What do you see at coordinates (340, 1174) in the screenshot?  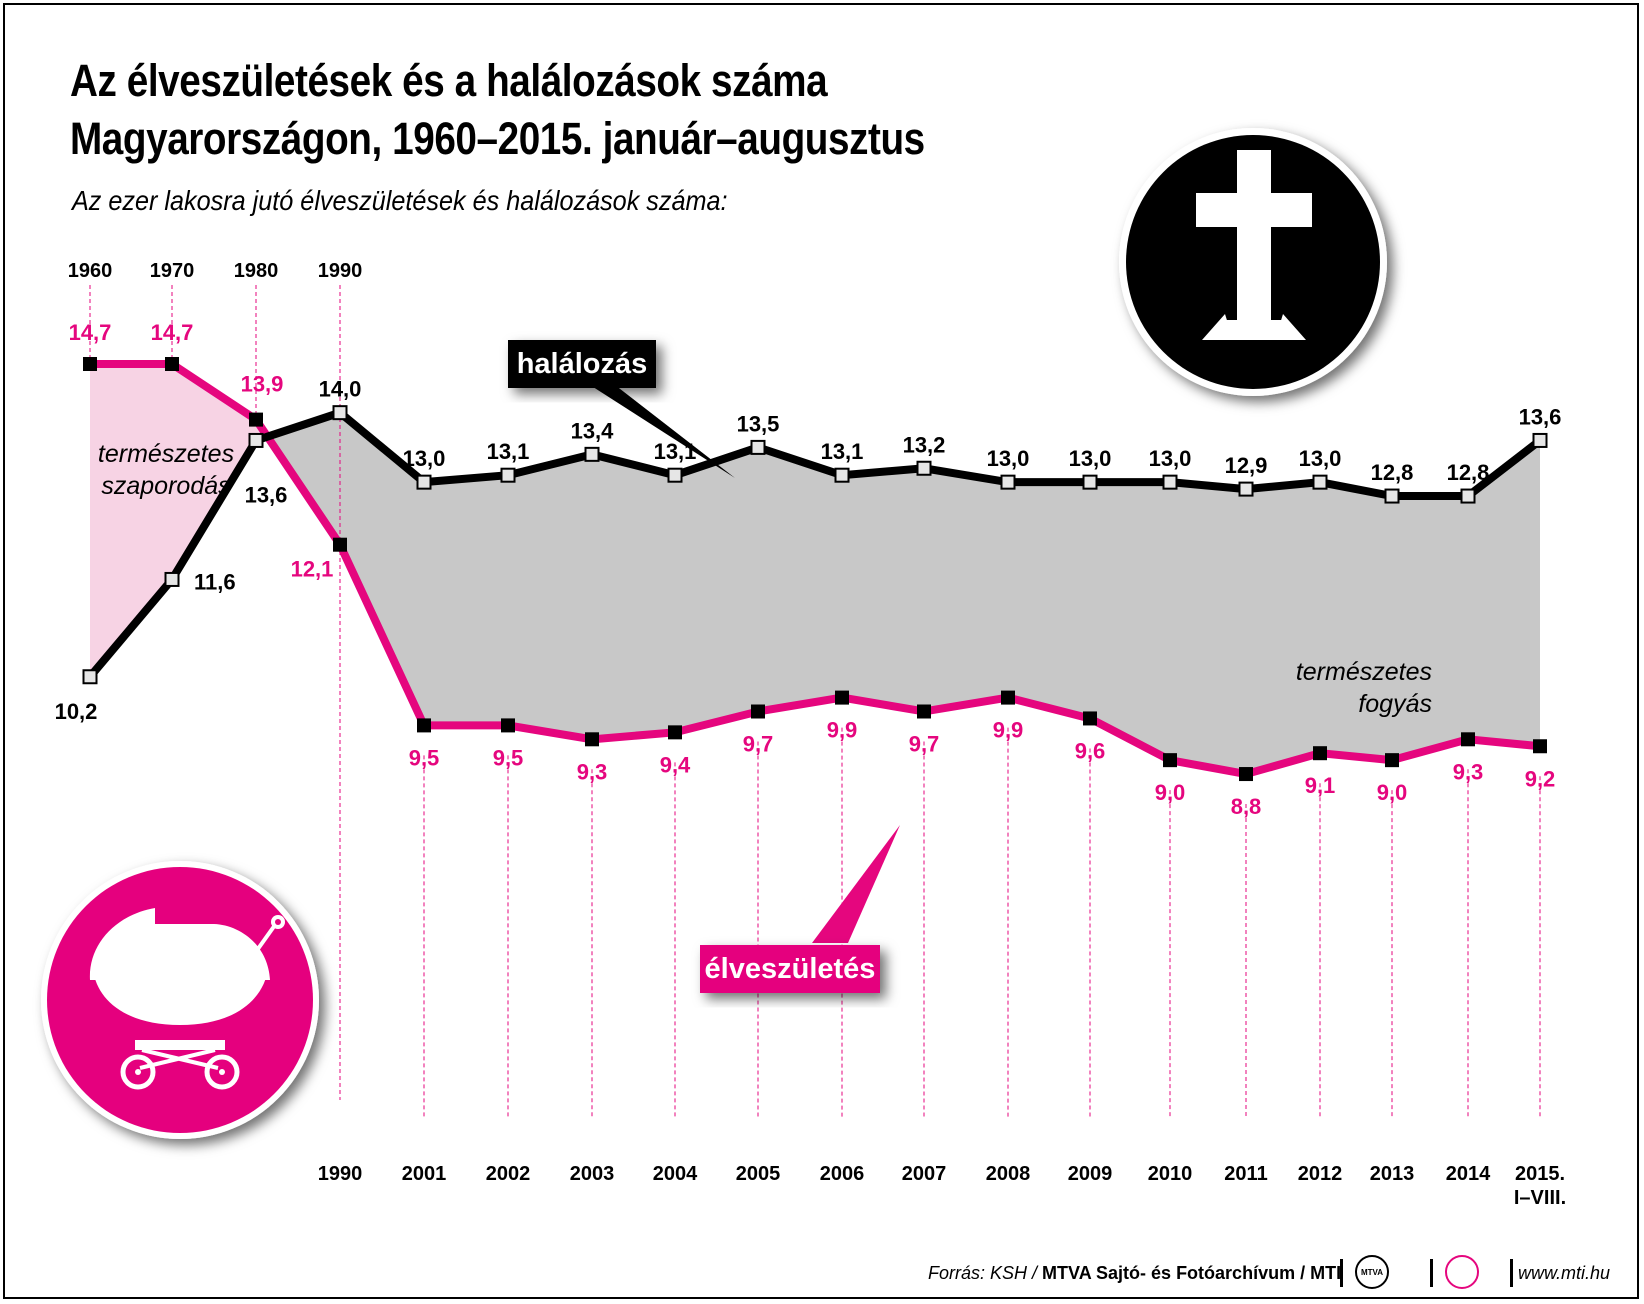 I see `bottom-axis-label: 1990` at bounding box center [340, 1174].